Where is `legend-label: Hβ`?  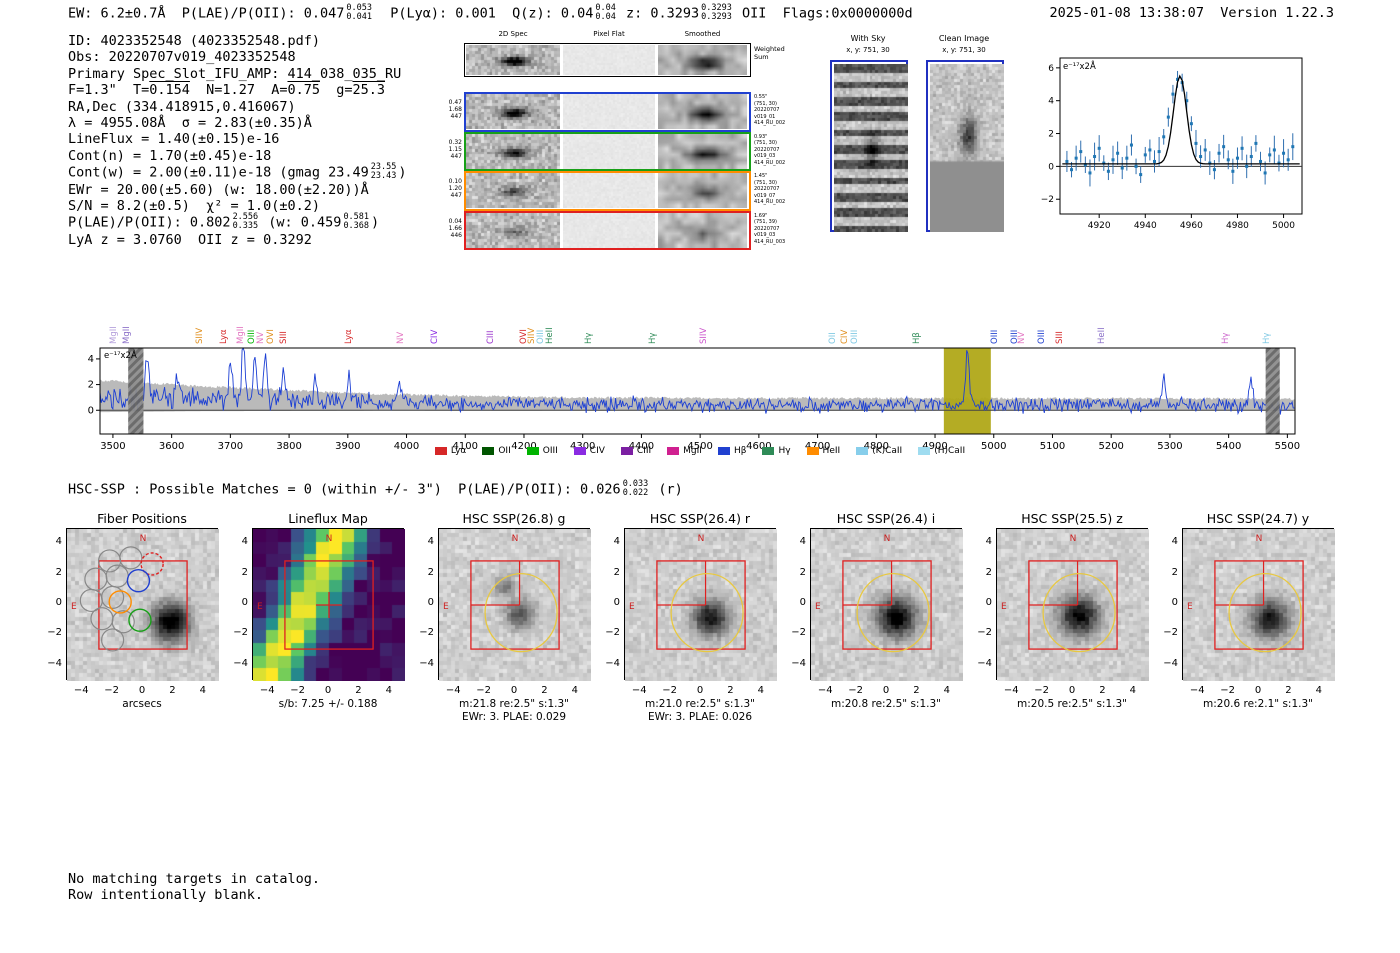 legend-label: Hβ is located at coordinates (740, 451).